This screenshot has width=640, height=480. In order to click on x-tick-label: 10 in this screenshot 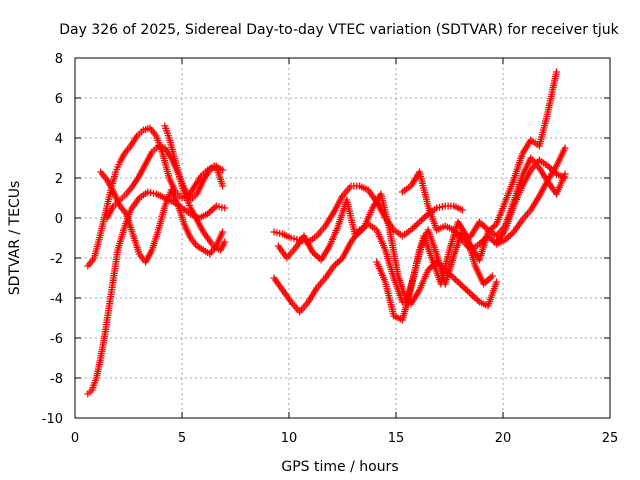, I will do `click(289, 438)`.